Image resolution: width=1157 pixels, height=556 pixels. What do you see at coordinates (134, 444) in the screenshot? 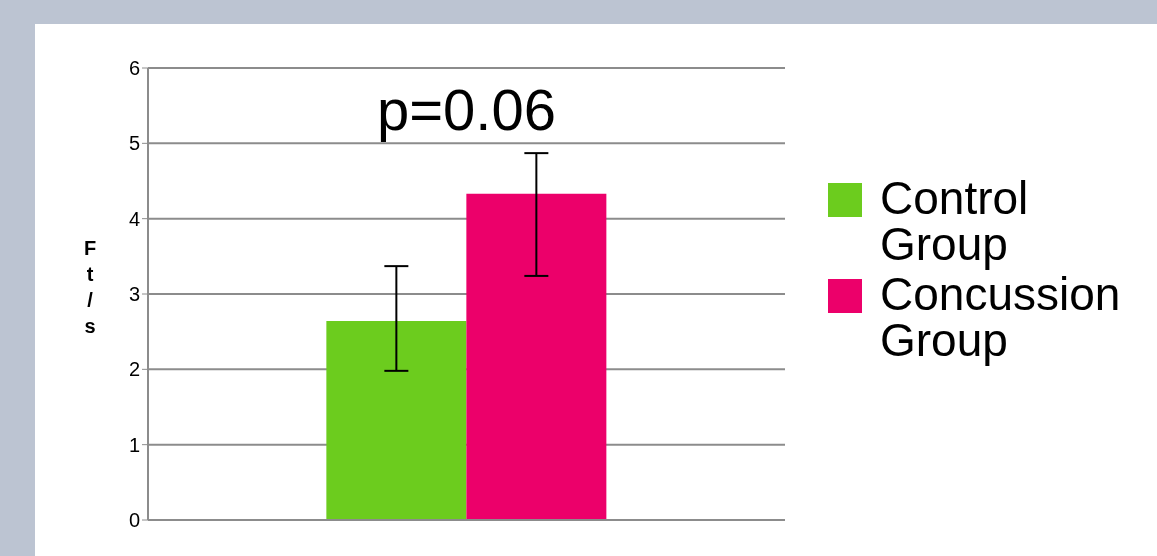
I see `y-tick-label: 1` at bounding box center [134, 444].